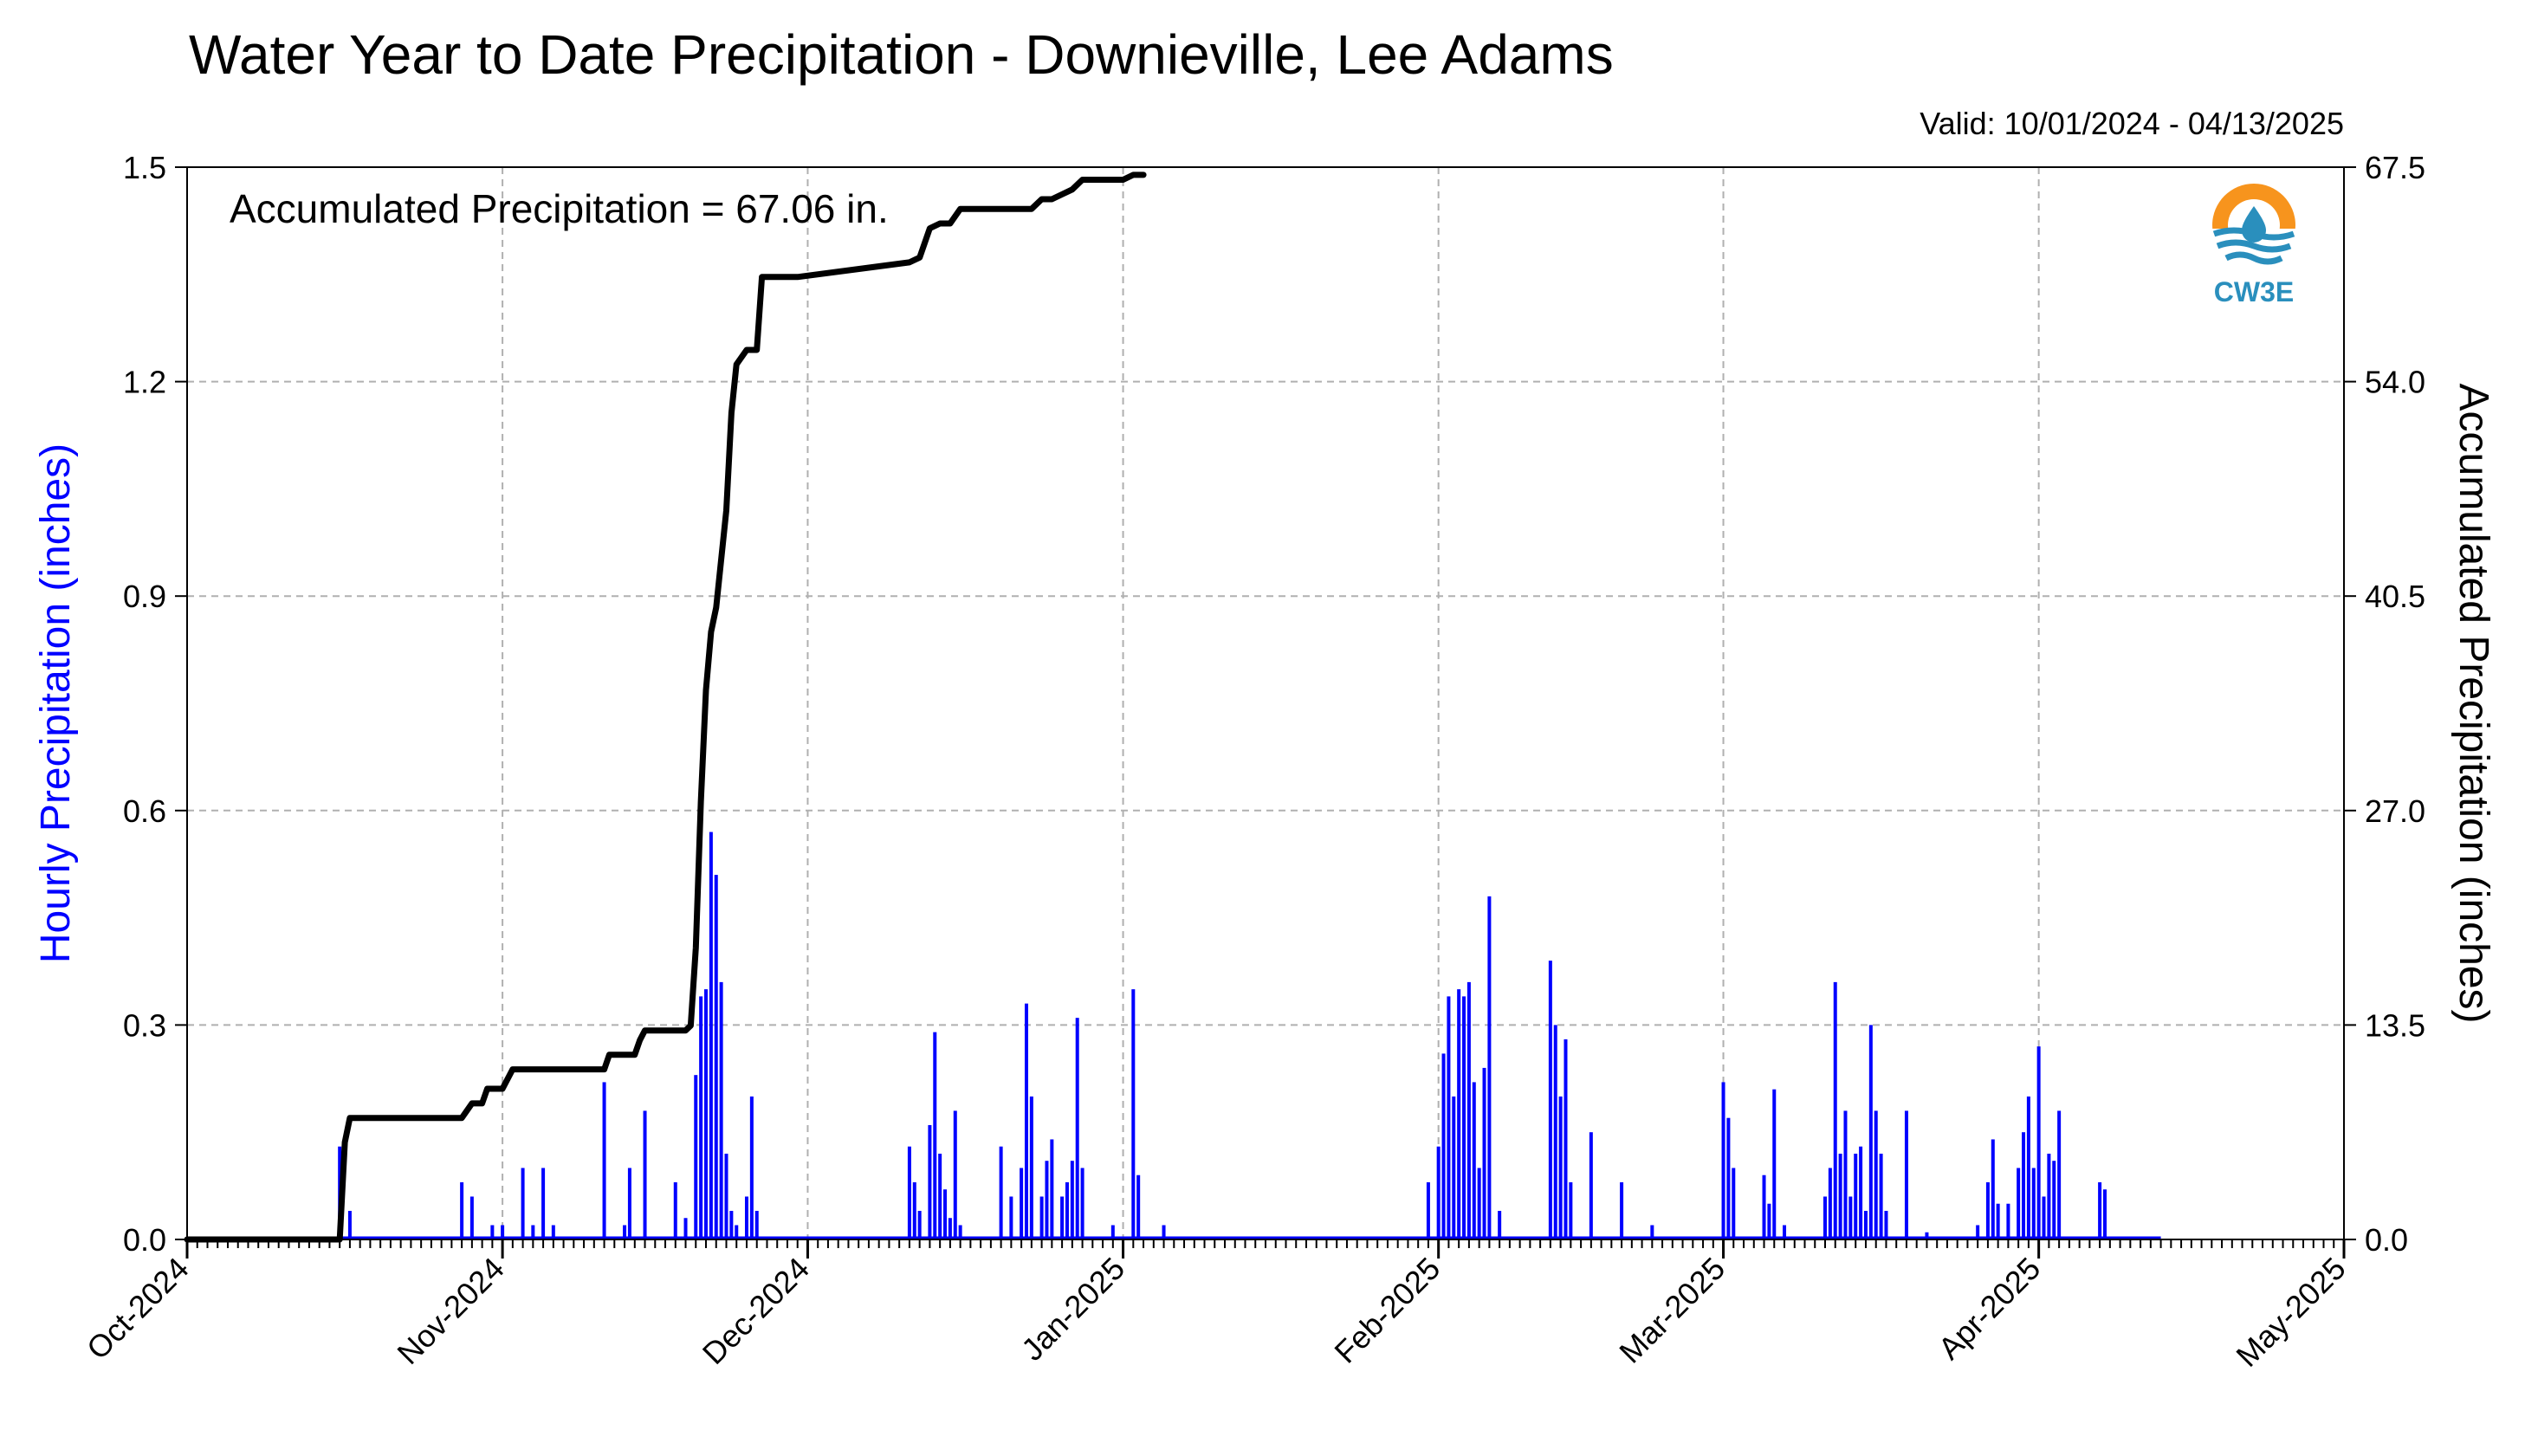 The height and width of the screenshot is (1456, 2525). I want to click on x-tick-label: Oct-2024, so click(138, 1309).